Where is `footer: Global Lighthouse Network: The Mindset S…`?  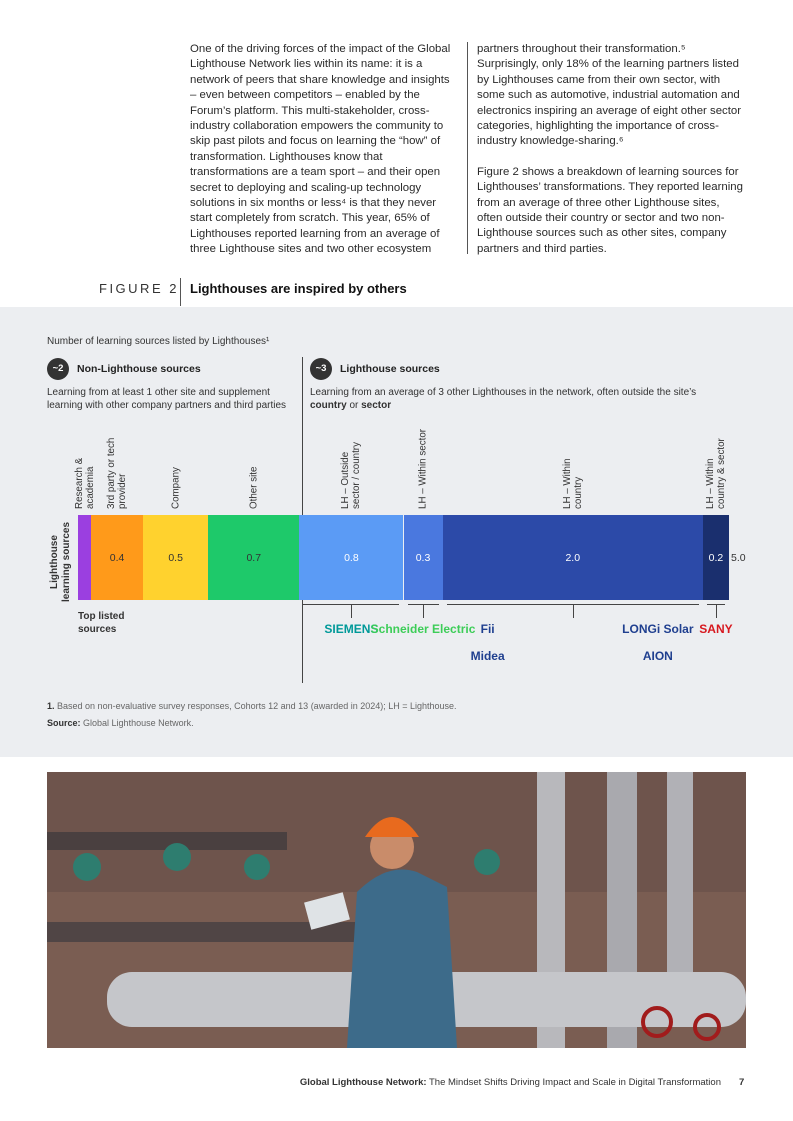 footer: Global Lighthouse Network: The Mindset S… is located at coordinates (510, 1082).